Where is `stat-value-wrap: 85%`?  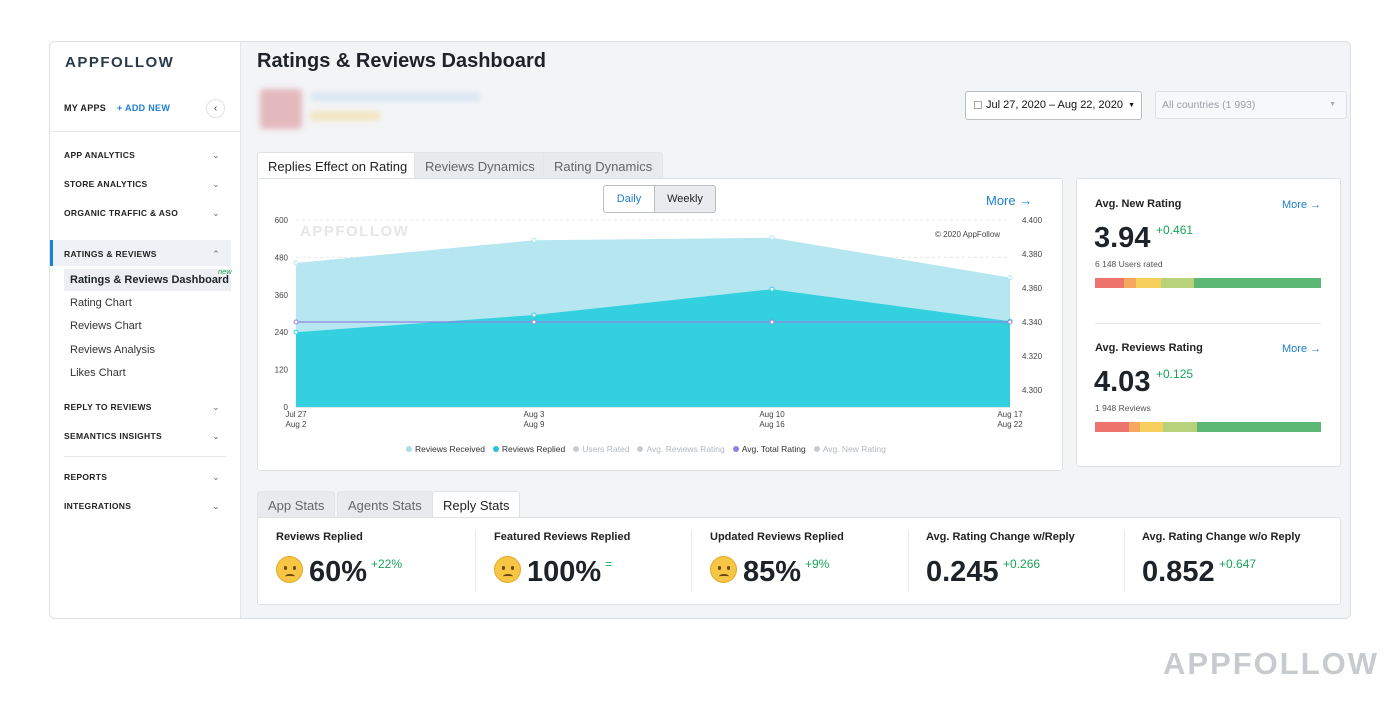 stat-value-wrap: 85% is located at coordinates (755, 572).